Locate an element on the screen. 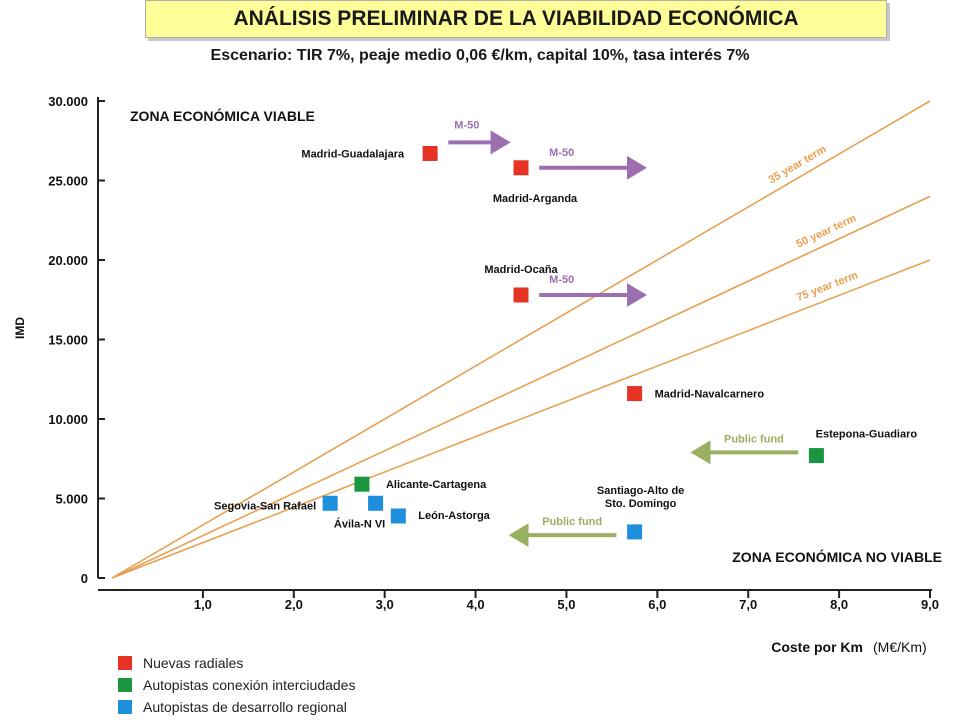 This screenshot has width=960, height=720. legend-item: Nuevas radiales is located at coordinates (236, 663).